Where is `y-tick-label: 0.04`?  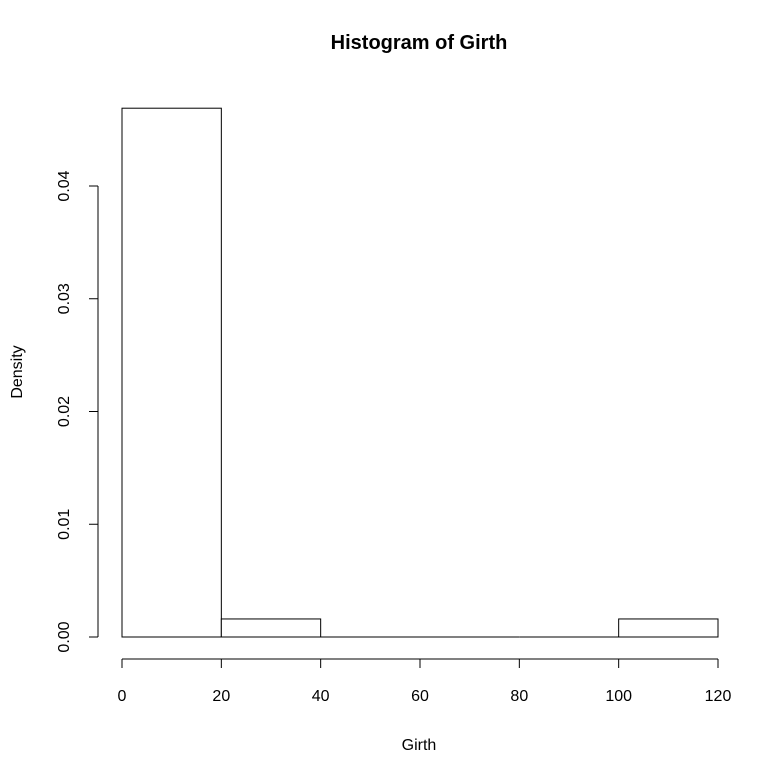 y-tick-label: 0.04 is located at coordinates (64, 185).